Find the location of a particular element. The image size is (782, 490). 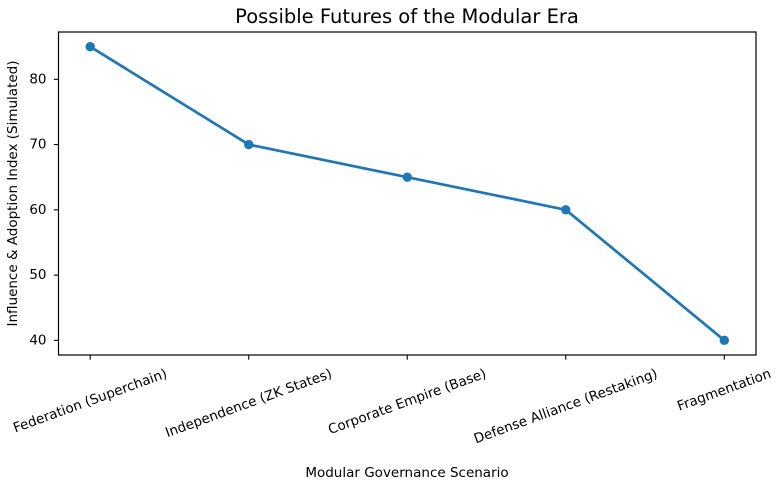

x-tick-label: Corporate Empire (Base) is located at coordinates (407, 402).